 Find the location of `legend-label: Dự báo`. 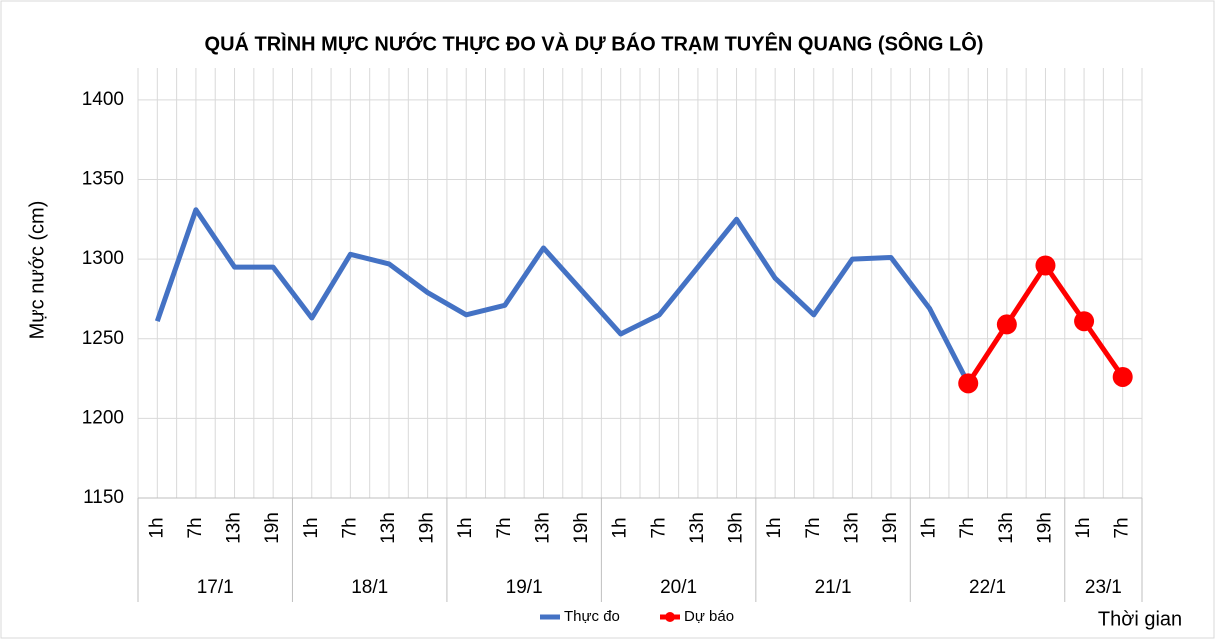

legend-label: Dự báo is located at coordinates (709, 616).